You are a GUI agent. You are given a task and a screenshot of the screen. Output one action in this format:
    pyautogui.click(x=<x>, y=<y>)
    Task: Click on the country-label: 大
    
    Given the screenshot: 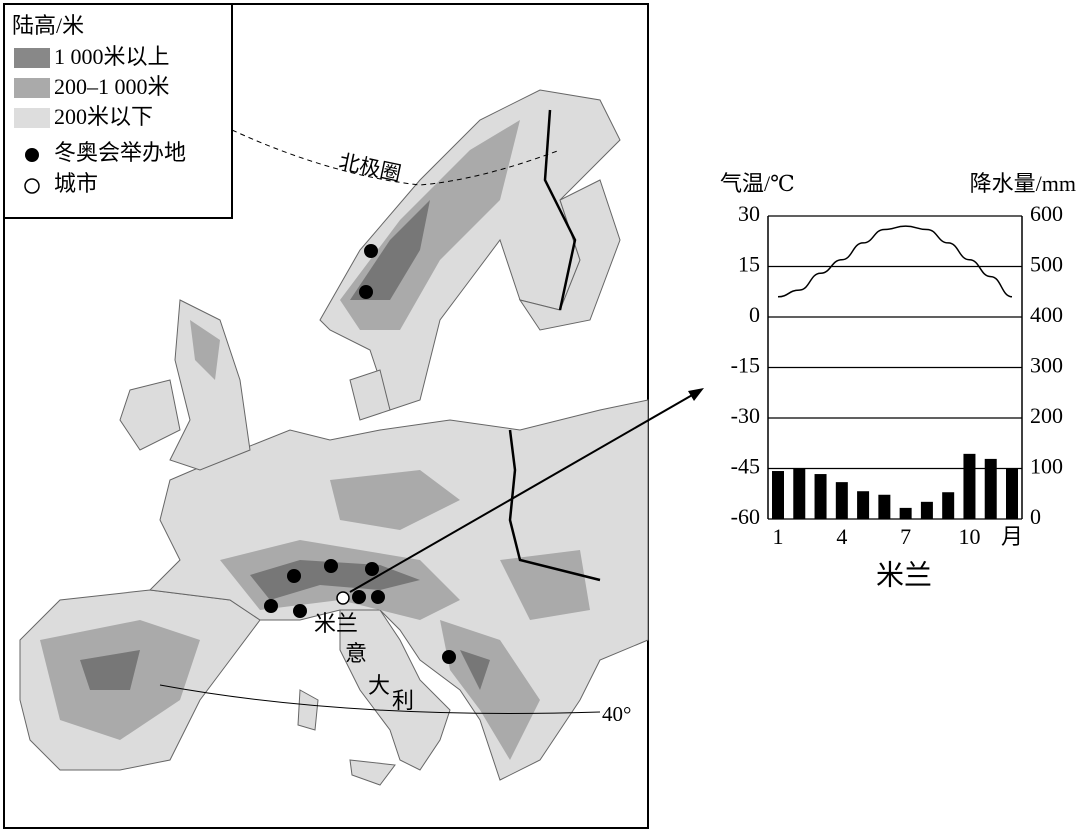 What is the action you would take?
    pyautogui.click(x=379, y=685)
    